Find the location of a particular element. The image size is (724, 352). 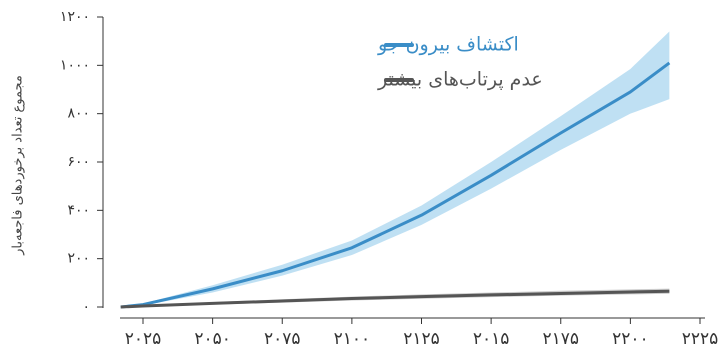

x-tick-label: ۲۱۲۵ is located at coordinates (421, 339).